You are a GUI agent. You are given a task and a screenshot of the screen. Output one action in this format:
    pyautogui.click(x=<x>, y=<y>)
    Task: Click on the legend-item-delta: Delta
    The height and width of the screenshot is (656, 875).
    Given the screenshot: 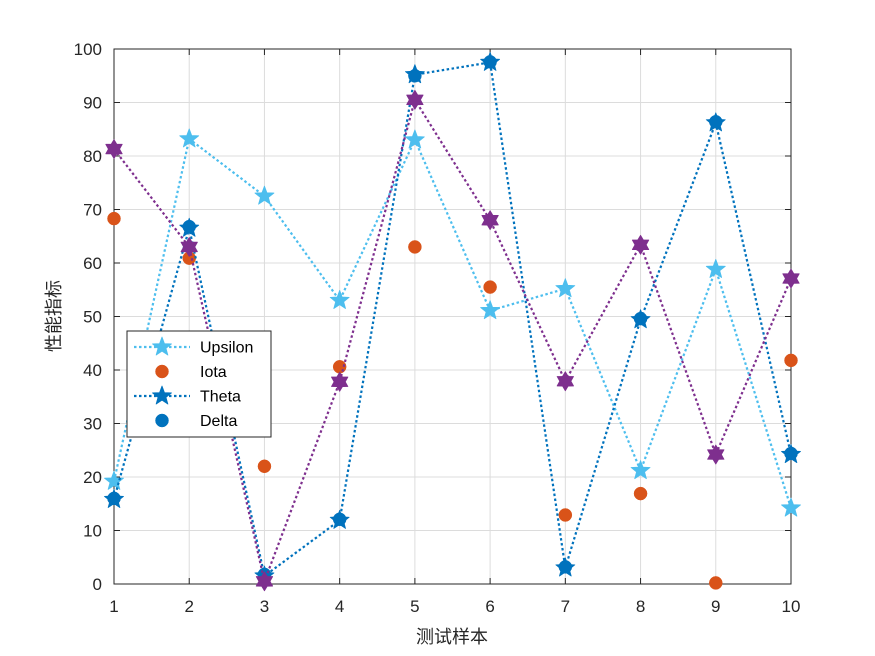 What is the action you would take?
    pyautogui.click(x=196, y=421)
    